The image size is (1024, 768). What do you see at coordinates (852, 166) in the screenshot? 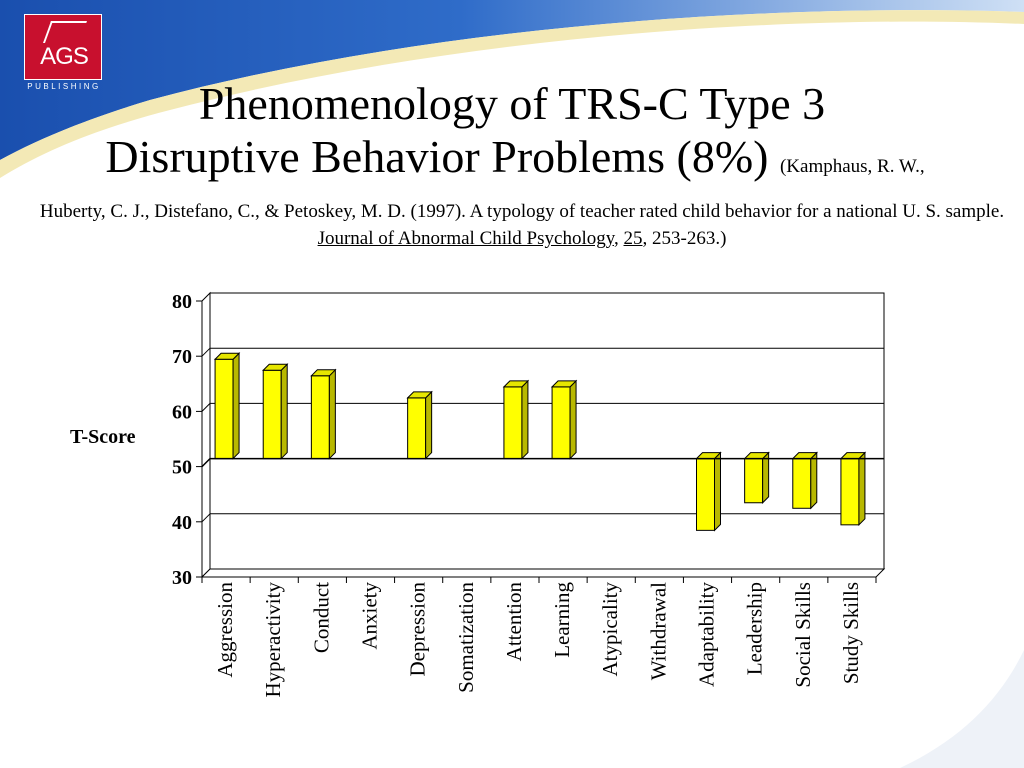
I see `citation-open: (Kamphaus, R. W.,` at bounding box center [852, 166].